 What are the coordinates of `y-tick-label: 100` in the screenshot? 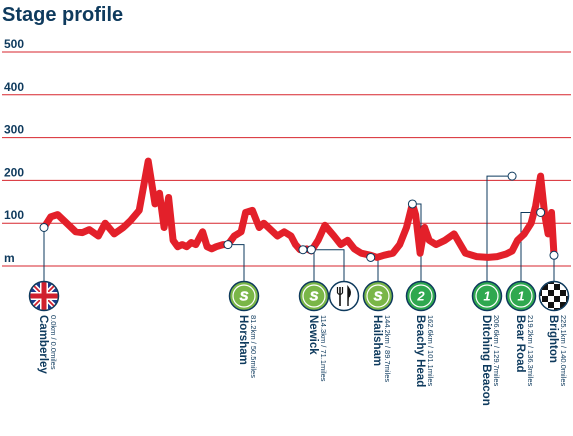 It's located at (14, 215).